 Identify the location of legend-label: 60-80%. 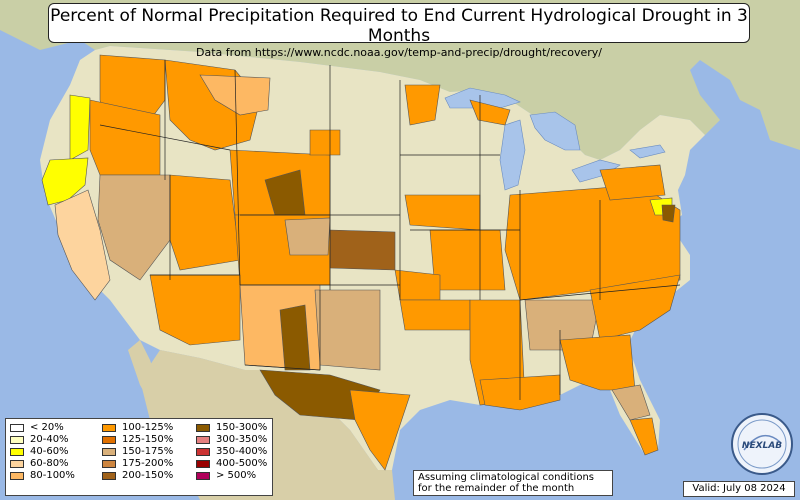
(49, 463).